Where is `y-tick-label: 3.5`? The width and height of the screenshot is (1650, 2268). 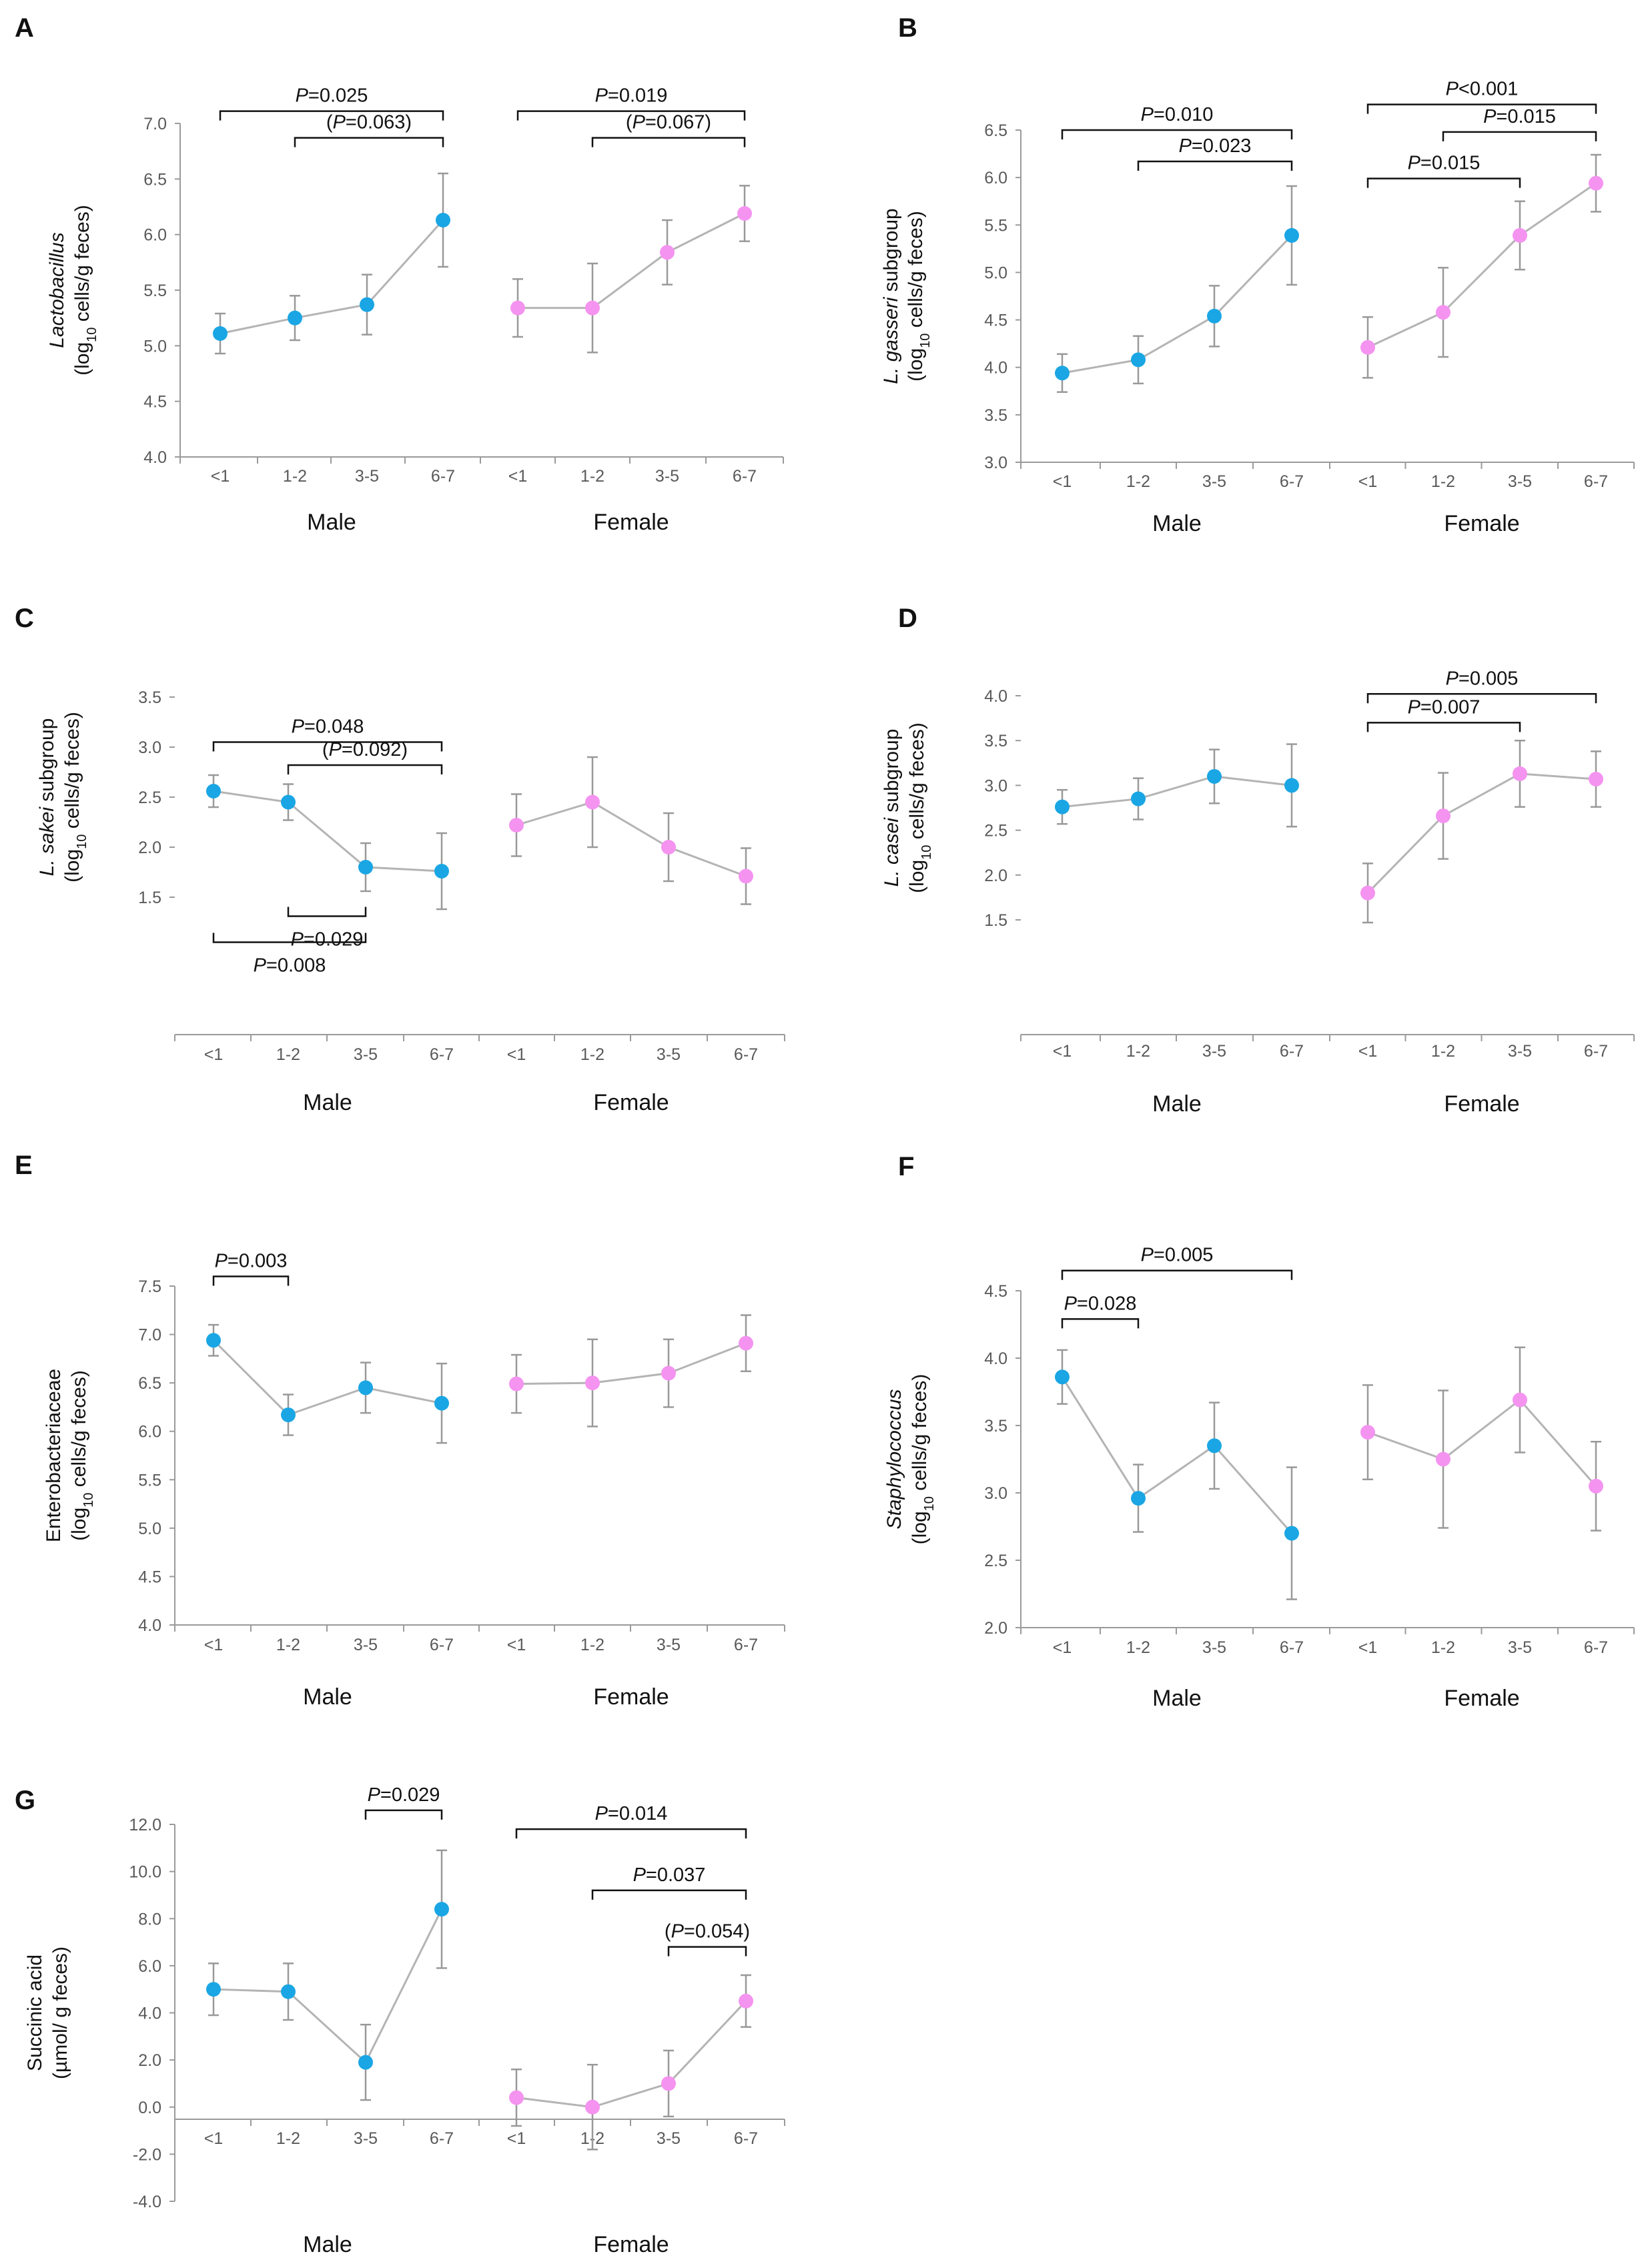 y-tick-label: 3.5 is located at coordinates (995, 1427).